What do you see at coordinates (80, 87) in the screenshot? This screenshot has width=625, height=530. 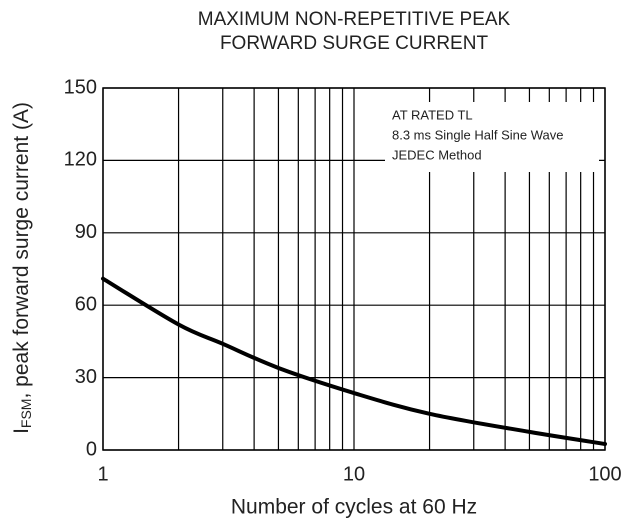 I see `y-tick-label: 150` at bounding box center [80, 87].